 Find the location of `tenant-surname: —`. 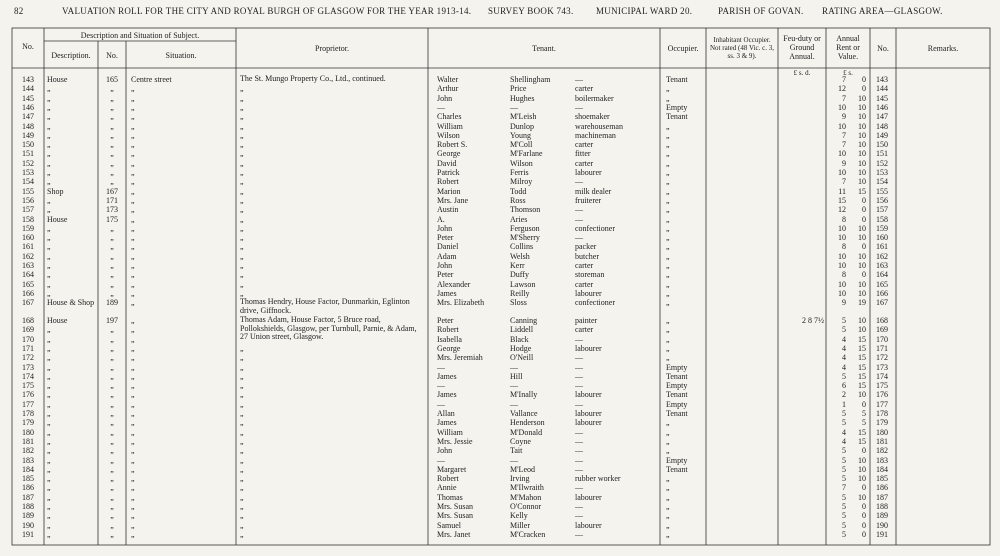

tenant-surname: — is located at coordinates (514, 107).